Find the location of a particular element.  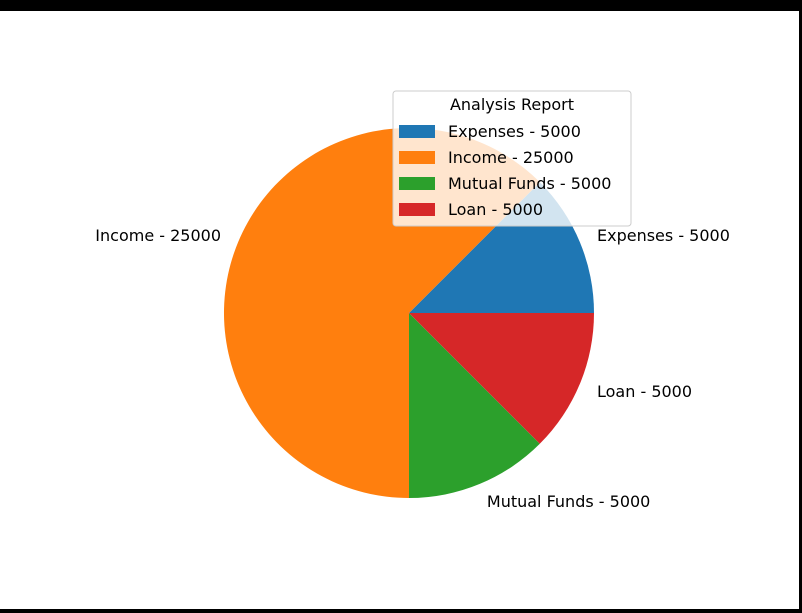

legend-entry-loan: Loan - 5000 is located at coordinates (495, 209).